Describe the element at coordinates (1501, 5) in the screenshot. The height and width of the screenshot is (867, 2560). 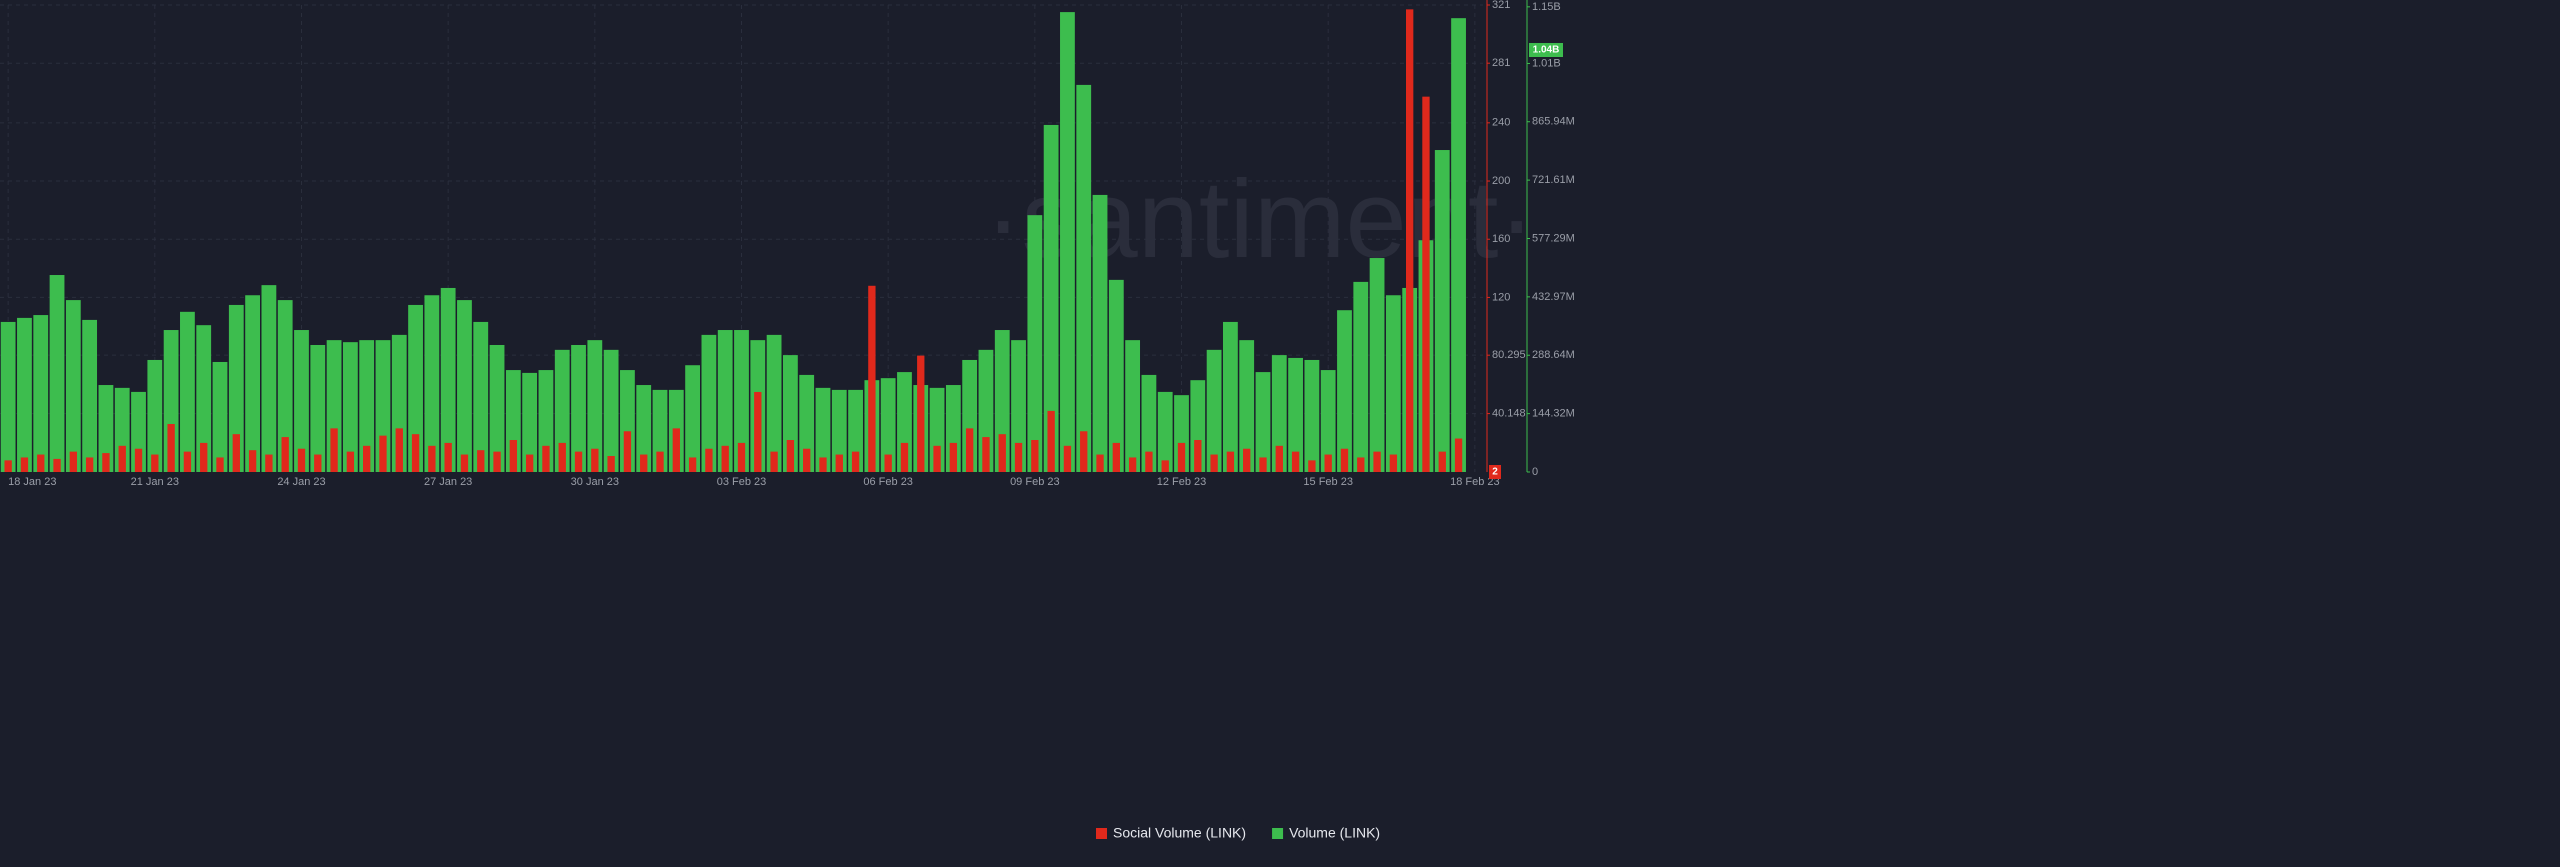
I see `y-tick-label: 321` at that location.